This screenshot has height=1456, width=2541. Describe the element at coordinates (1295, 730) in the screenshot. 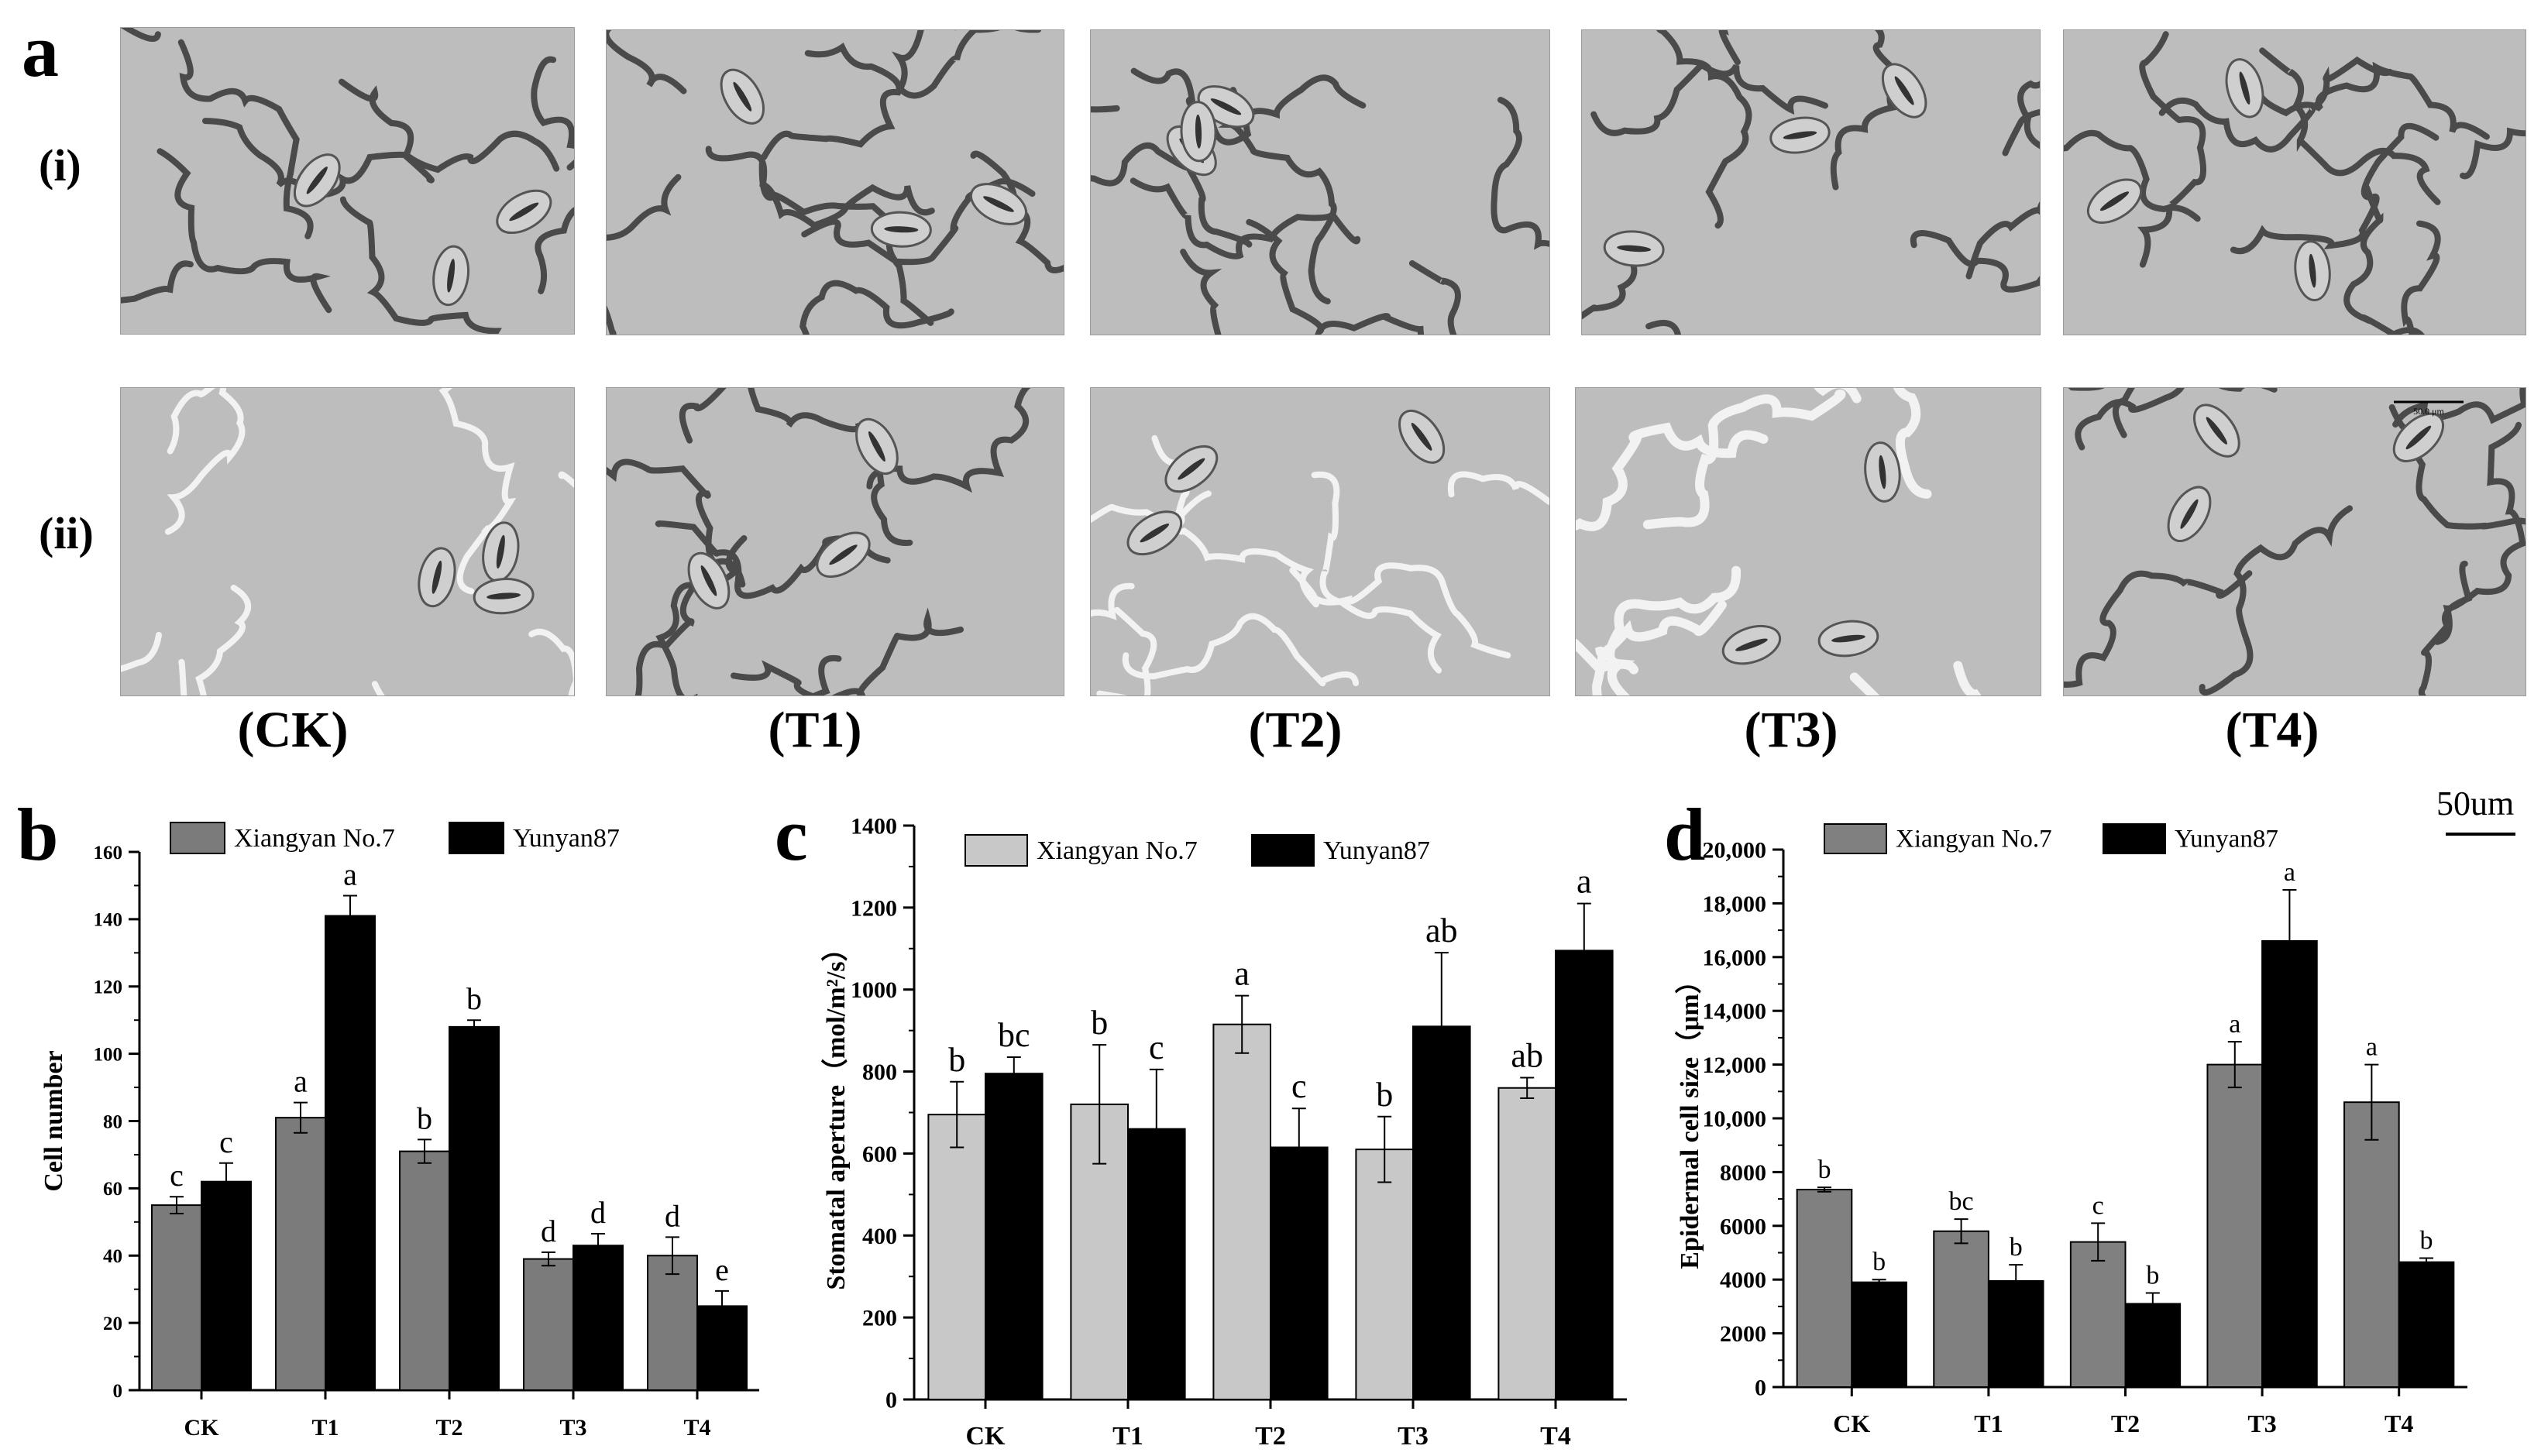

I see `column-label-t2: (T2)` at that location.